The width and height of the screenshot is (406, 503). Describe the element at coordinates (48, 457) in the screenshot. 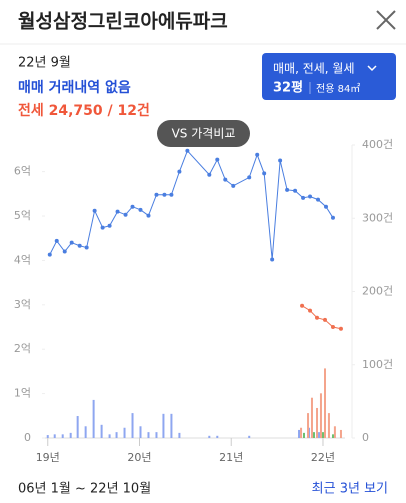

I see `x-tick-label: 19년` at that location.